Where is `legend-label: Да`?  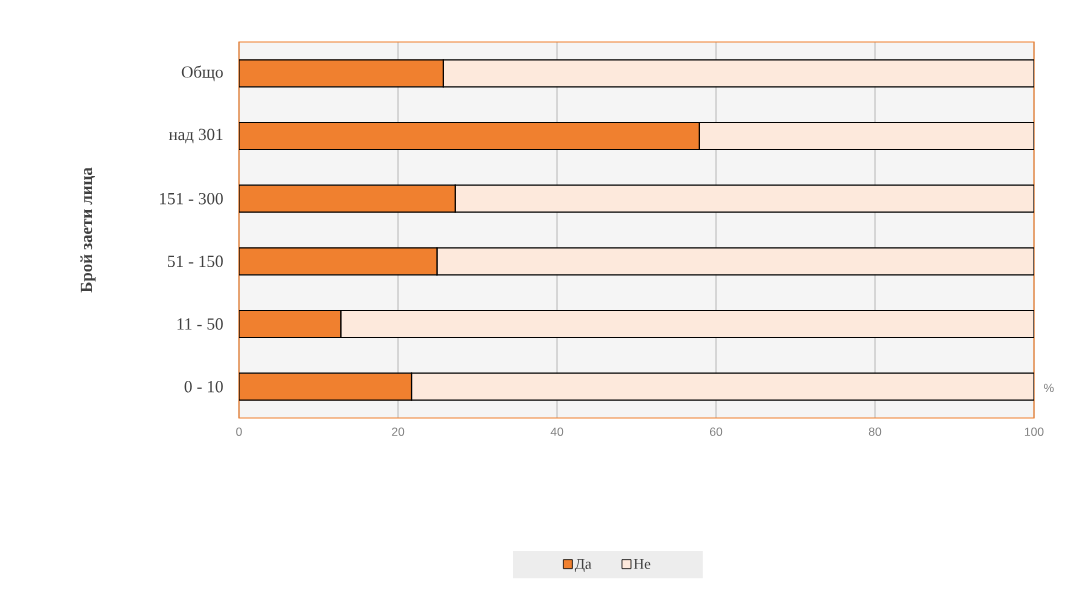 legend-label: Да is located at coordinates (583, 565).